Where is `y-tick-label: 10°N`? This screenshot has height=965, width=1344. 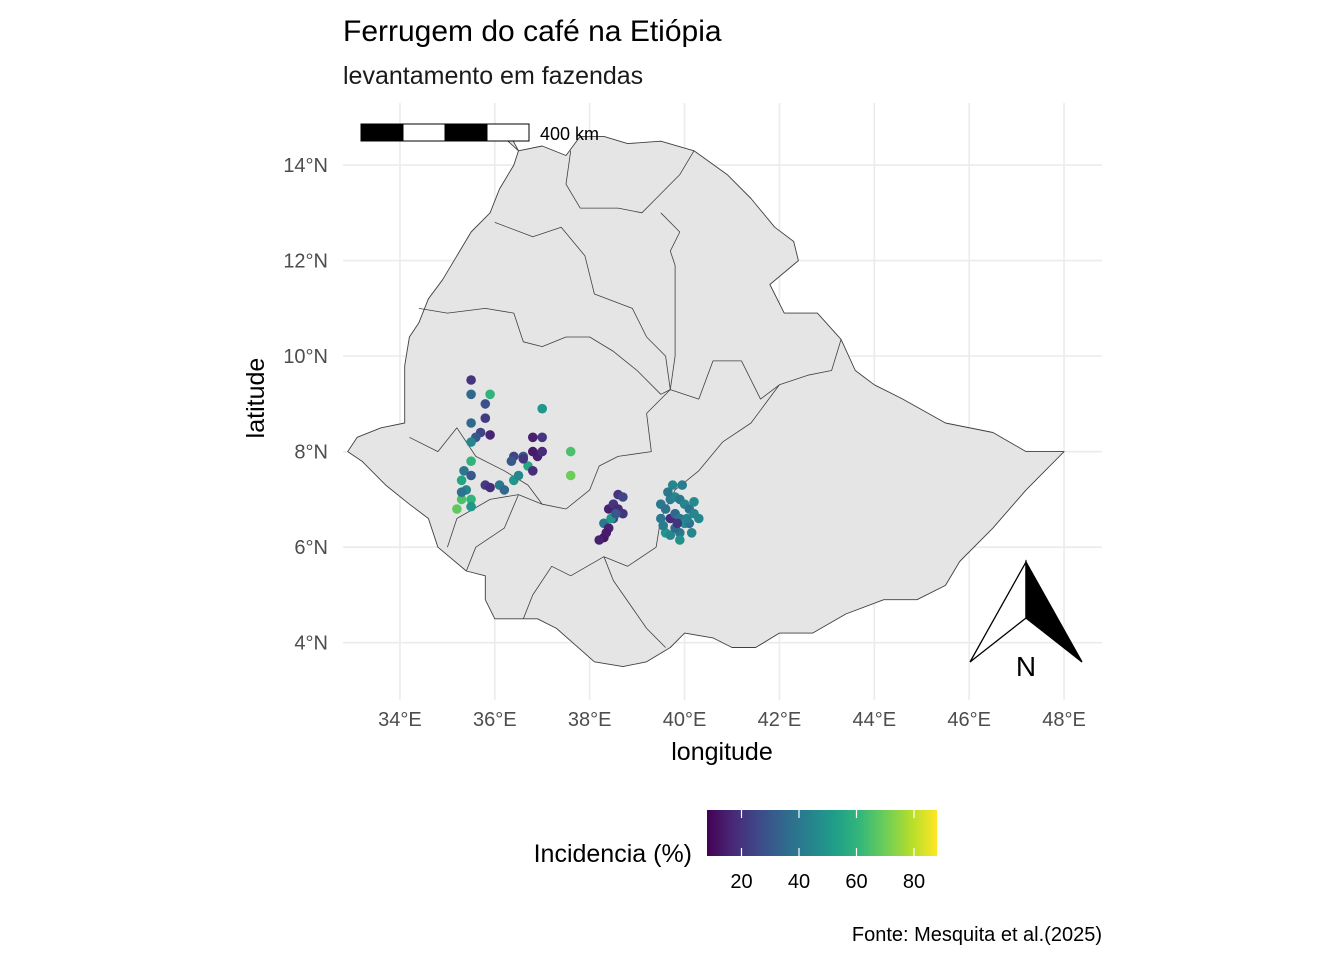
y-tick-label: 10°N is located at coordinates (305, 357).